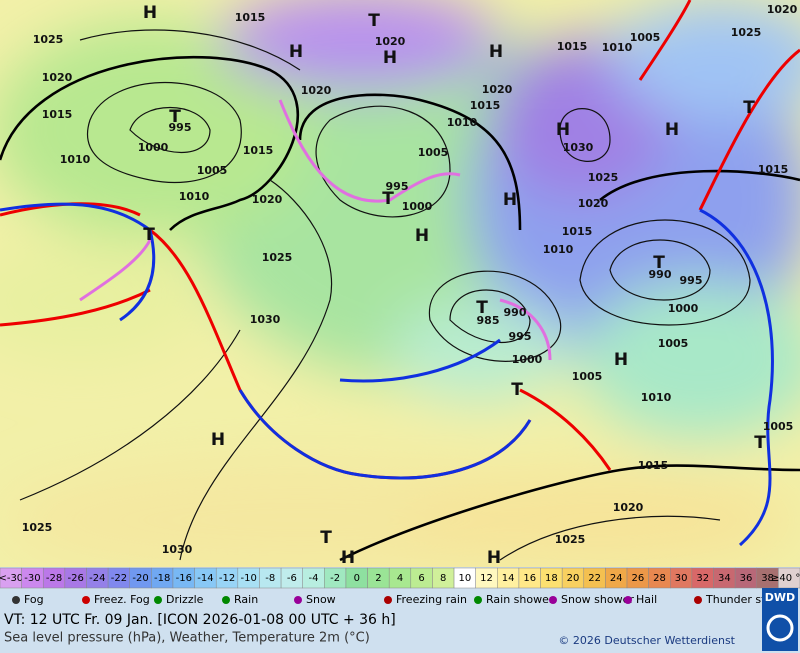 This screenshot has width=800, height=653. What do you see at coordinates (185, 599) in the screenshot?
I see `weather-label: Drizzle` at bounding box center [185, 599].